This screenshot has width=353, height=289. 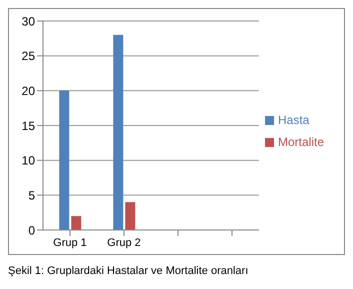 I want to click on y-tick-label: 5, so click(x=32, y=195).